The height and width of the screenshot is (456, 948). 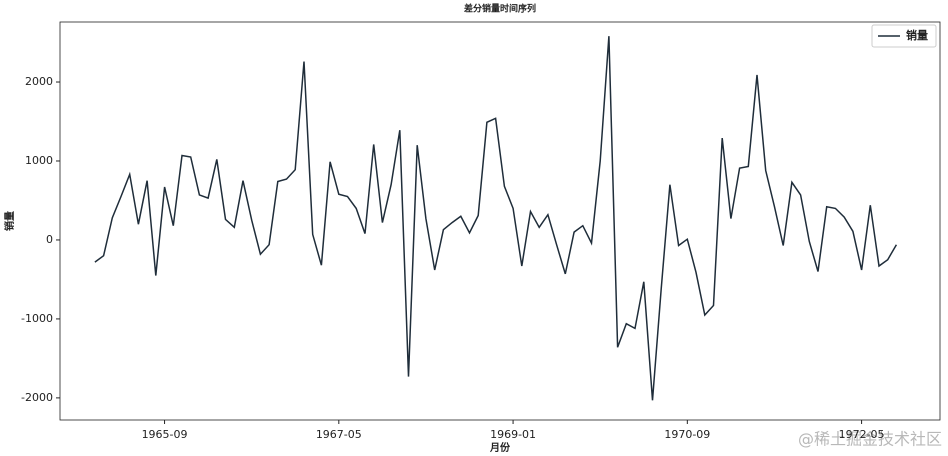 What do you see at coordinates (500, 9) in the screenshot?
I see `chart-title: 差分销量时间序列` at bounding box center [500, 9].